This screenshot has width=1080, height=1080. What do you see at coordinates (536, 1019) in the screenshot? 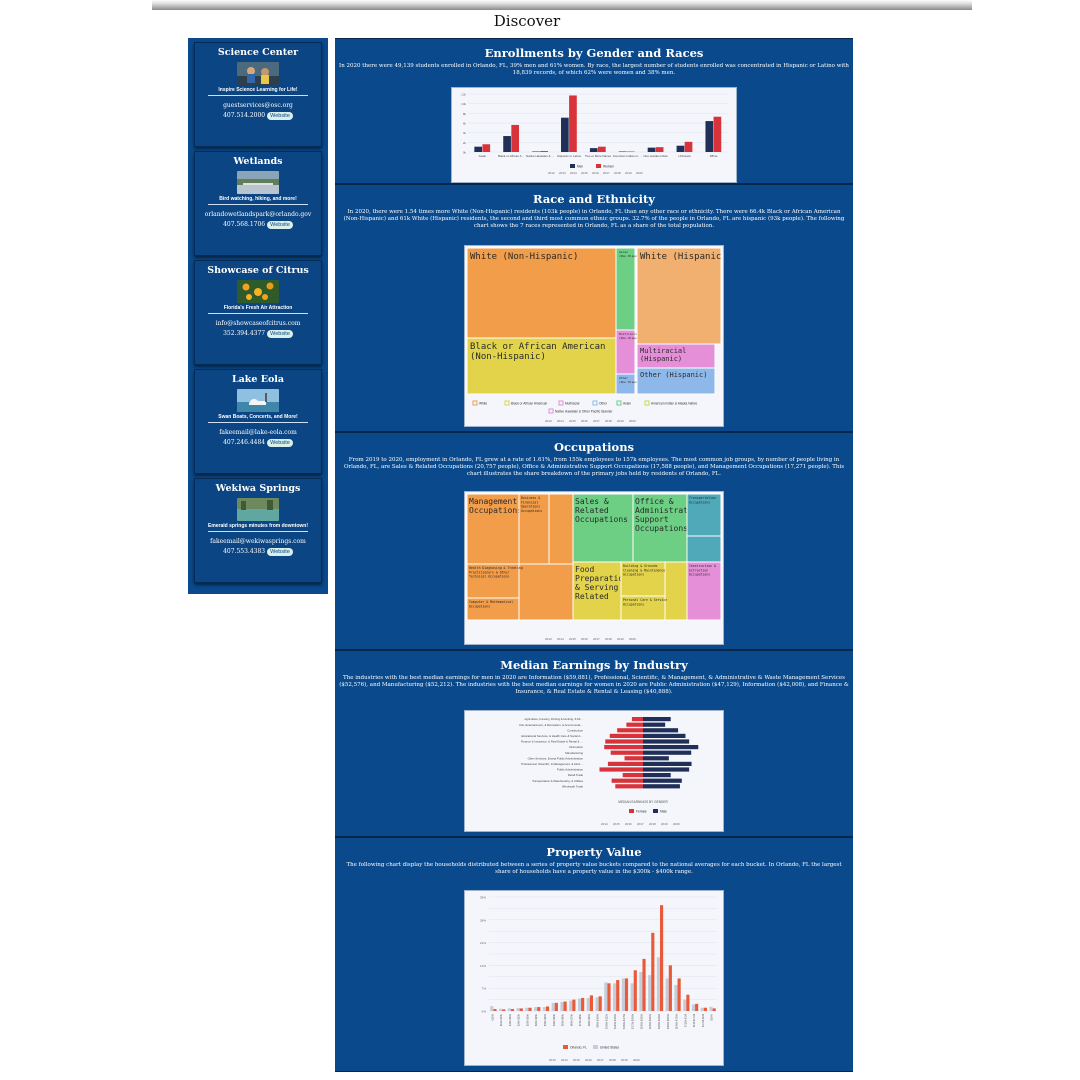
I see `category-label: $30k-$35k` at bounding box center [536, 1019].